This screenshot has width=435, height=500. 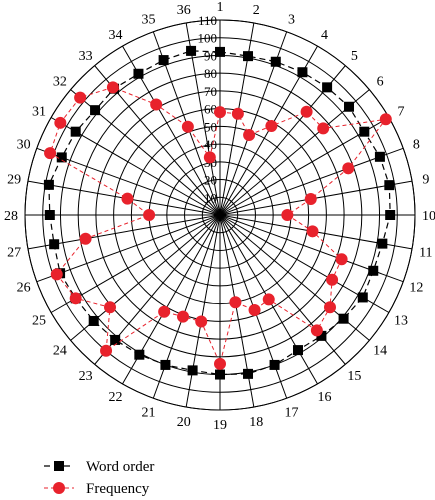 I want to click on category-label: 14, so click(x=380, y=350).